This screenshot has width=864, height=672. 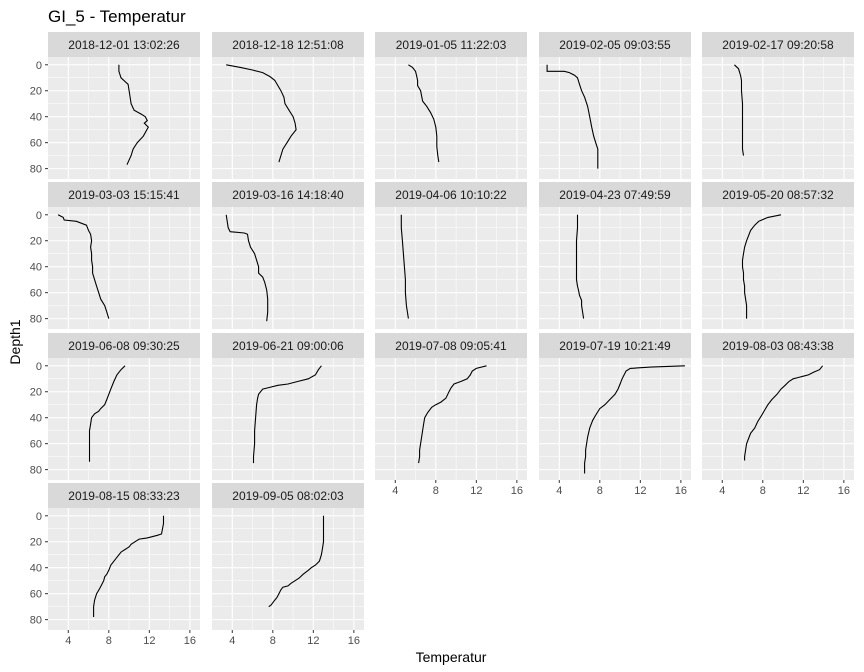 I want to click on facet-panel: 2019-02-17 09:20:58, so click(x=778, y=105).